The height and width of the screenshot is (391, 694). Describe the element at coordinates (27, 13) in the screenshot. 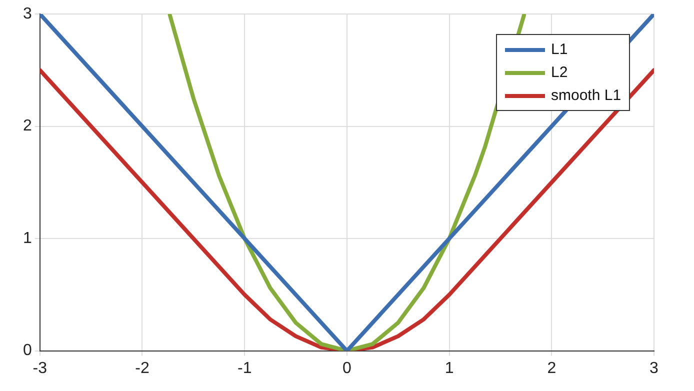

I see `y-tick-label: 3` at that location.